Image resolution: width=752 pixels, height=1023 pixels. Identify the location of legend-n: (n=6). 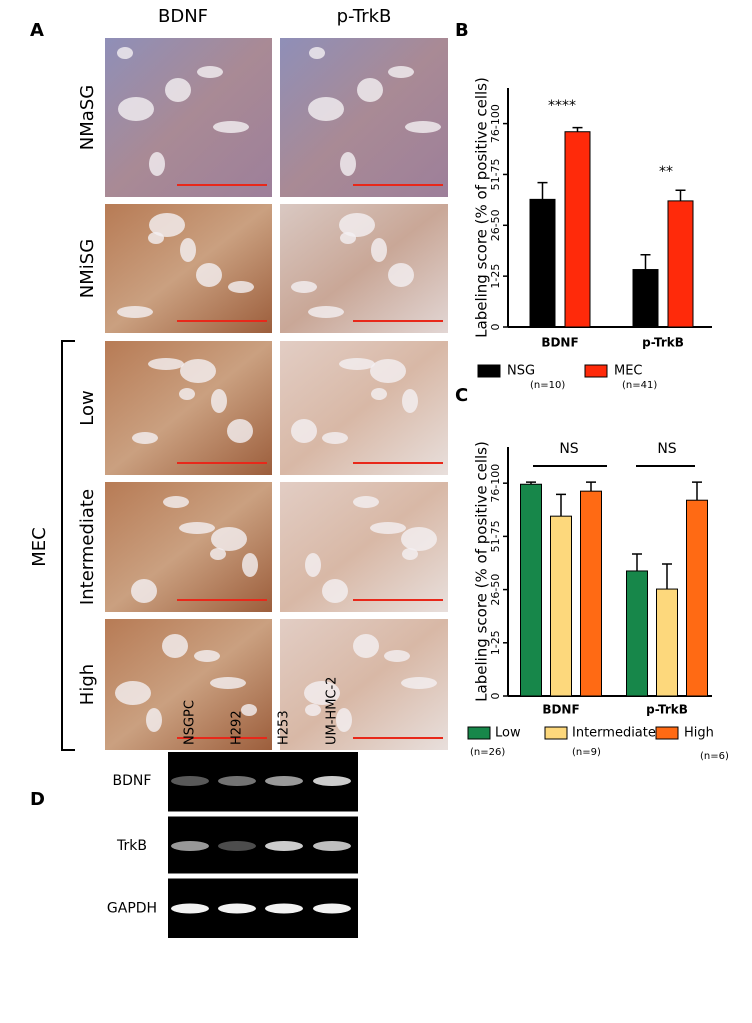
(714, 756).